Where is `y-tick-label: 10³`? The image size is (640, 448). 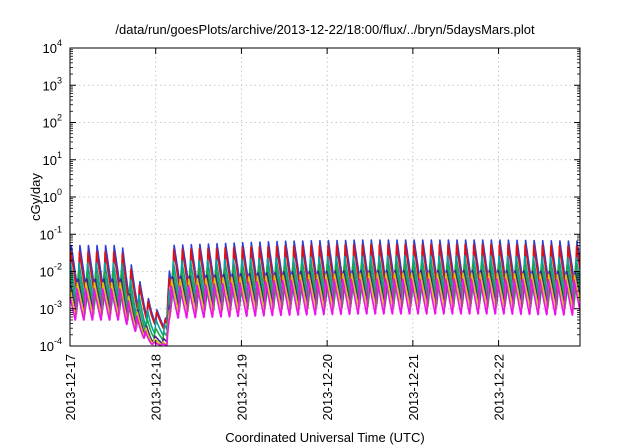
y-tick-label: 10³ is located at coordinates (52, 84).